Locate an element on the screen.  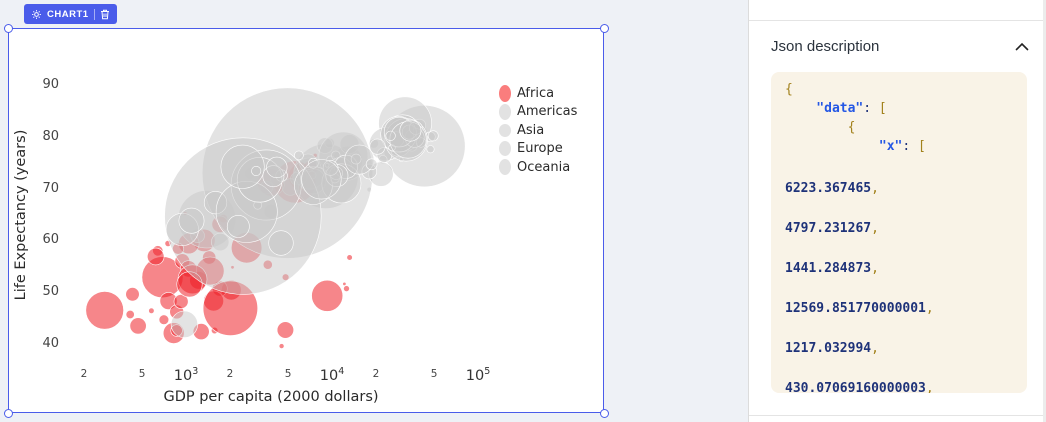
y-axis-title: Life Expectancy (years) is located at coordinates (21, 215).